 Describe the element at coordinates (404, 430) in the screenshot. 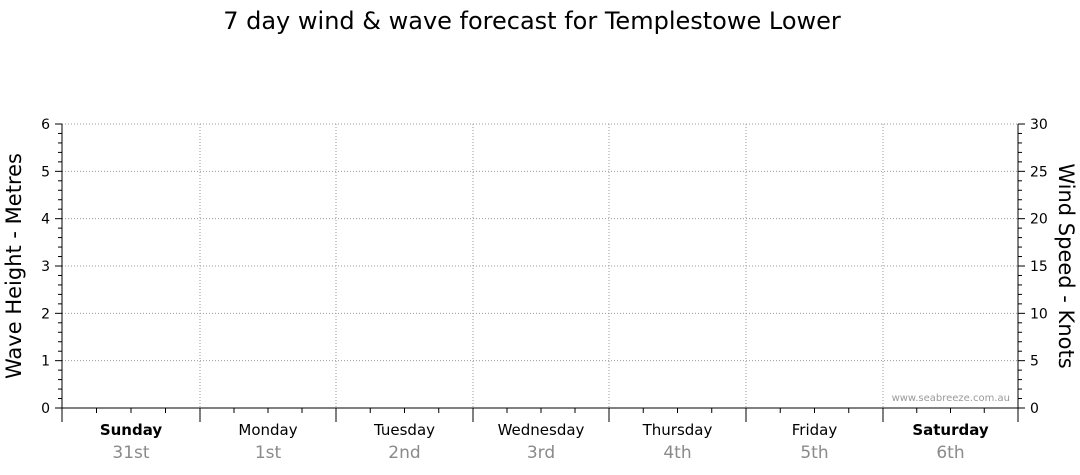

I see `day-name-label: Tuesday` at that location.